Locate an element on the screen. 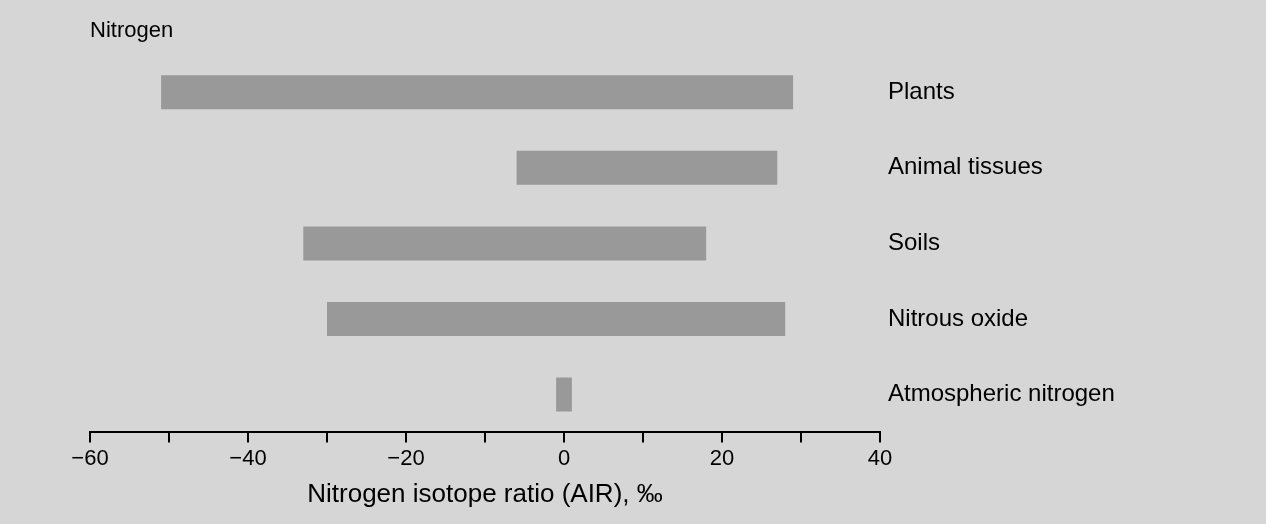 The image size is (1266, 524). y-tick-label: Soils is located at coordinates (914, 242).